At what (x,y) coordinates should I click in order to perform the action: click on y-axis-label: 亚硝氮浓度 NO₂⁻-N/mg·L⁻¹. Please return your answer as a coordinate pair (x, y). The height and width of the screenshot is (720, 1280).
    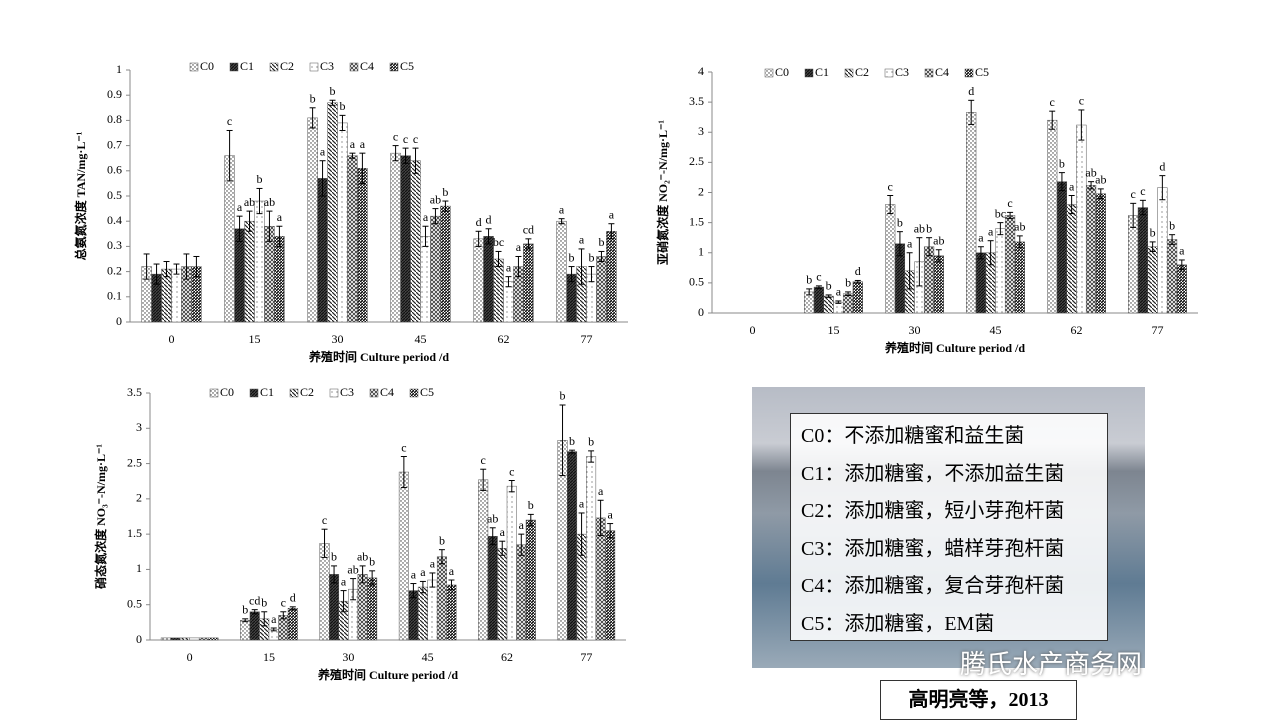
    Looking at the image, I should click on (662, 192).